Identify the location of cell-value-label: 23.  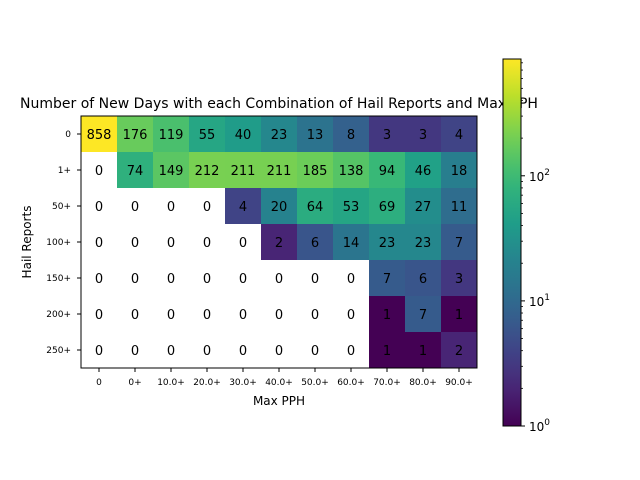
(423, 243).